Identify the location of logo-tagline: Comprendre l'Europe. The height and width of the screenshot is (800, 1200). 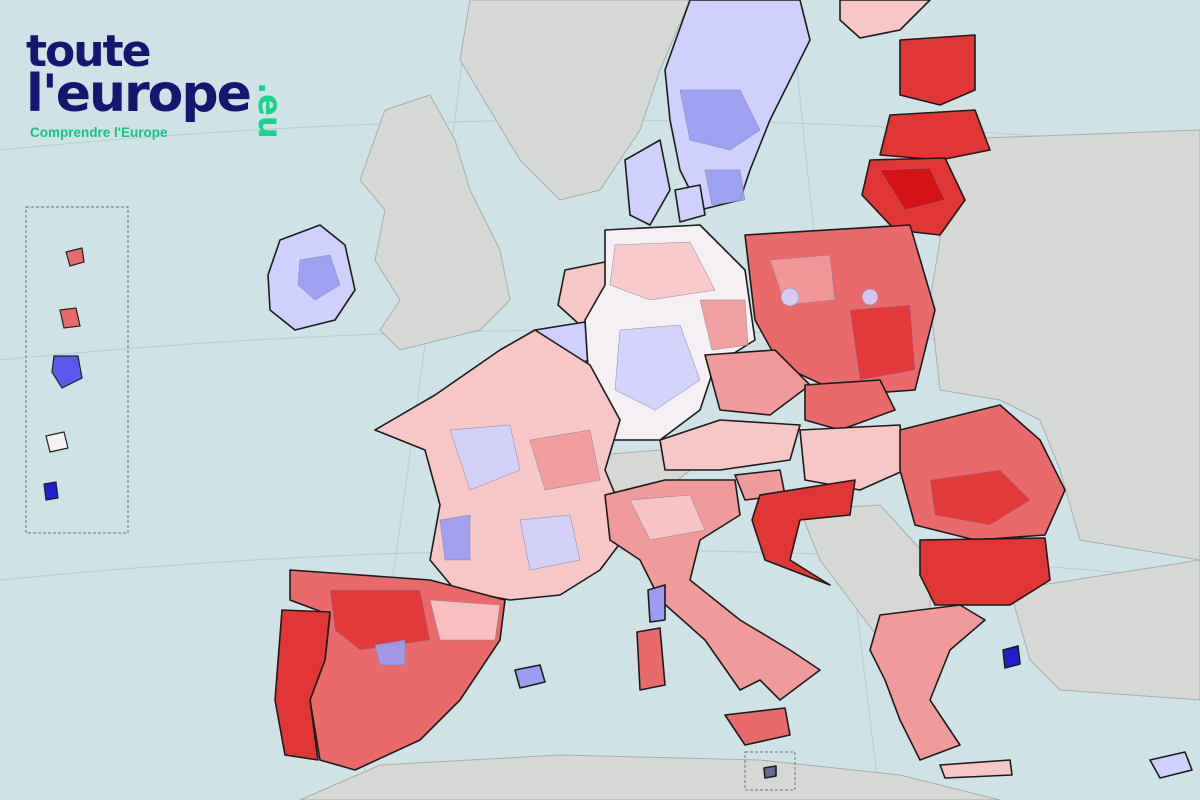
(99, 132).